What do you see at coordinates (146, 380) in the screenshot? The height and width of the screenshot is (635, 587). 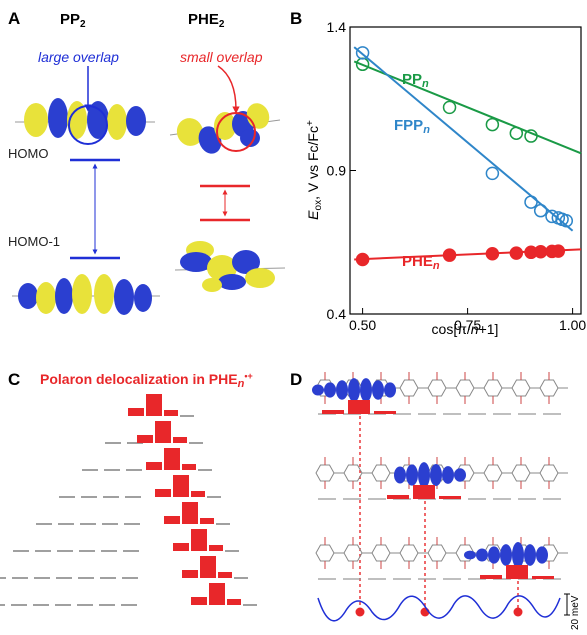 I see `panel-c-title: Polaron delocalization in PHEn•+` at bounding box center [146, 380].